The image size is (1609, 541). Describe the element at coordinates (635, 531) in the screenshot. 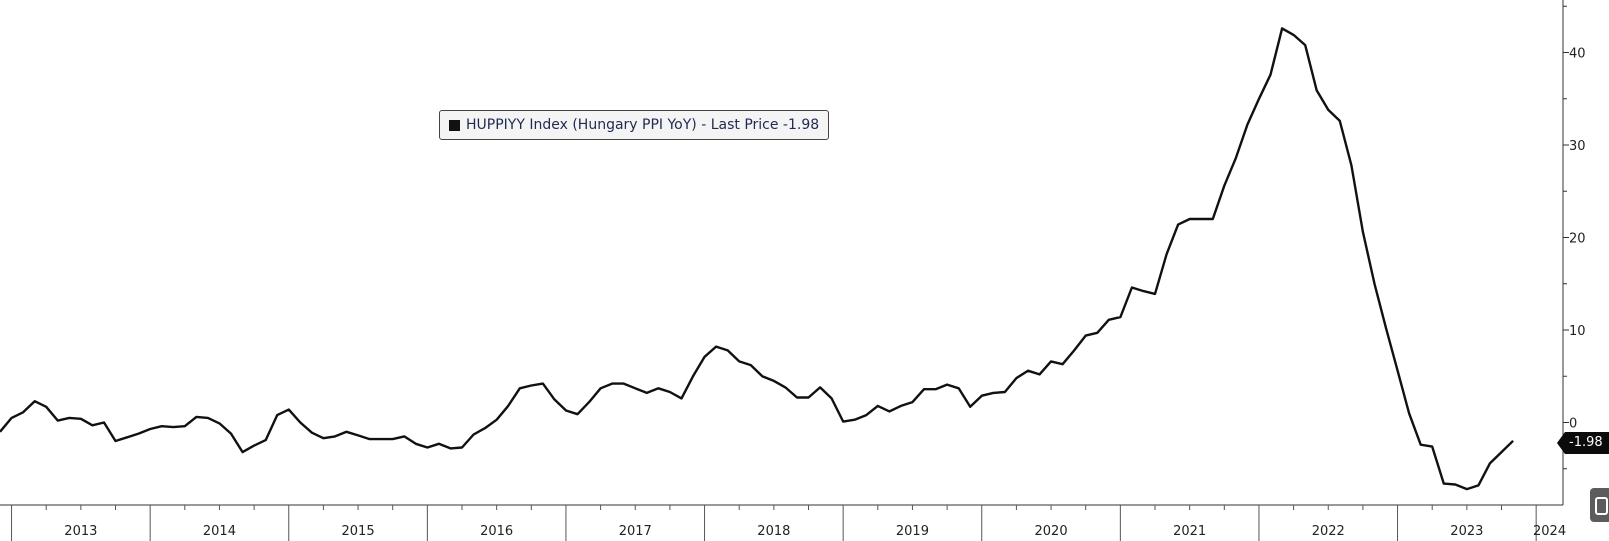

I see `x-tick-label: 2017` at that location.